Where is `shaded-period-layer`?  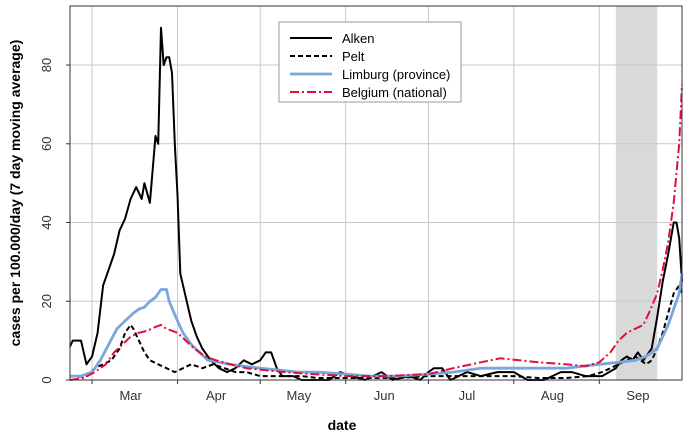 shaded-period-layer is located at coordinates (636, 193).